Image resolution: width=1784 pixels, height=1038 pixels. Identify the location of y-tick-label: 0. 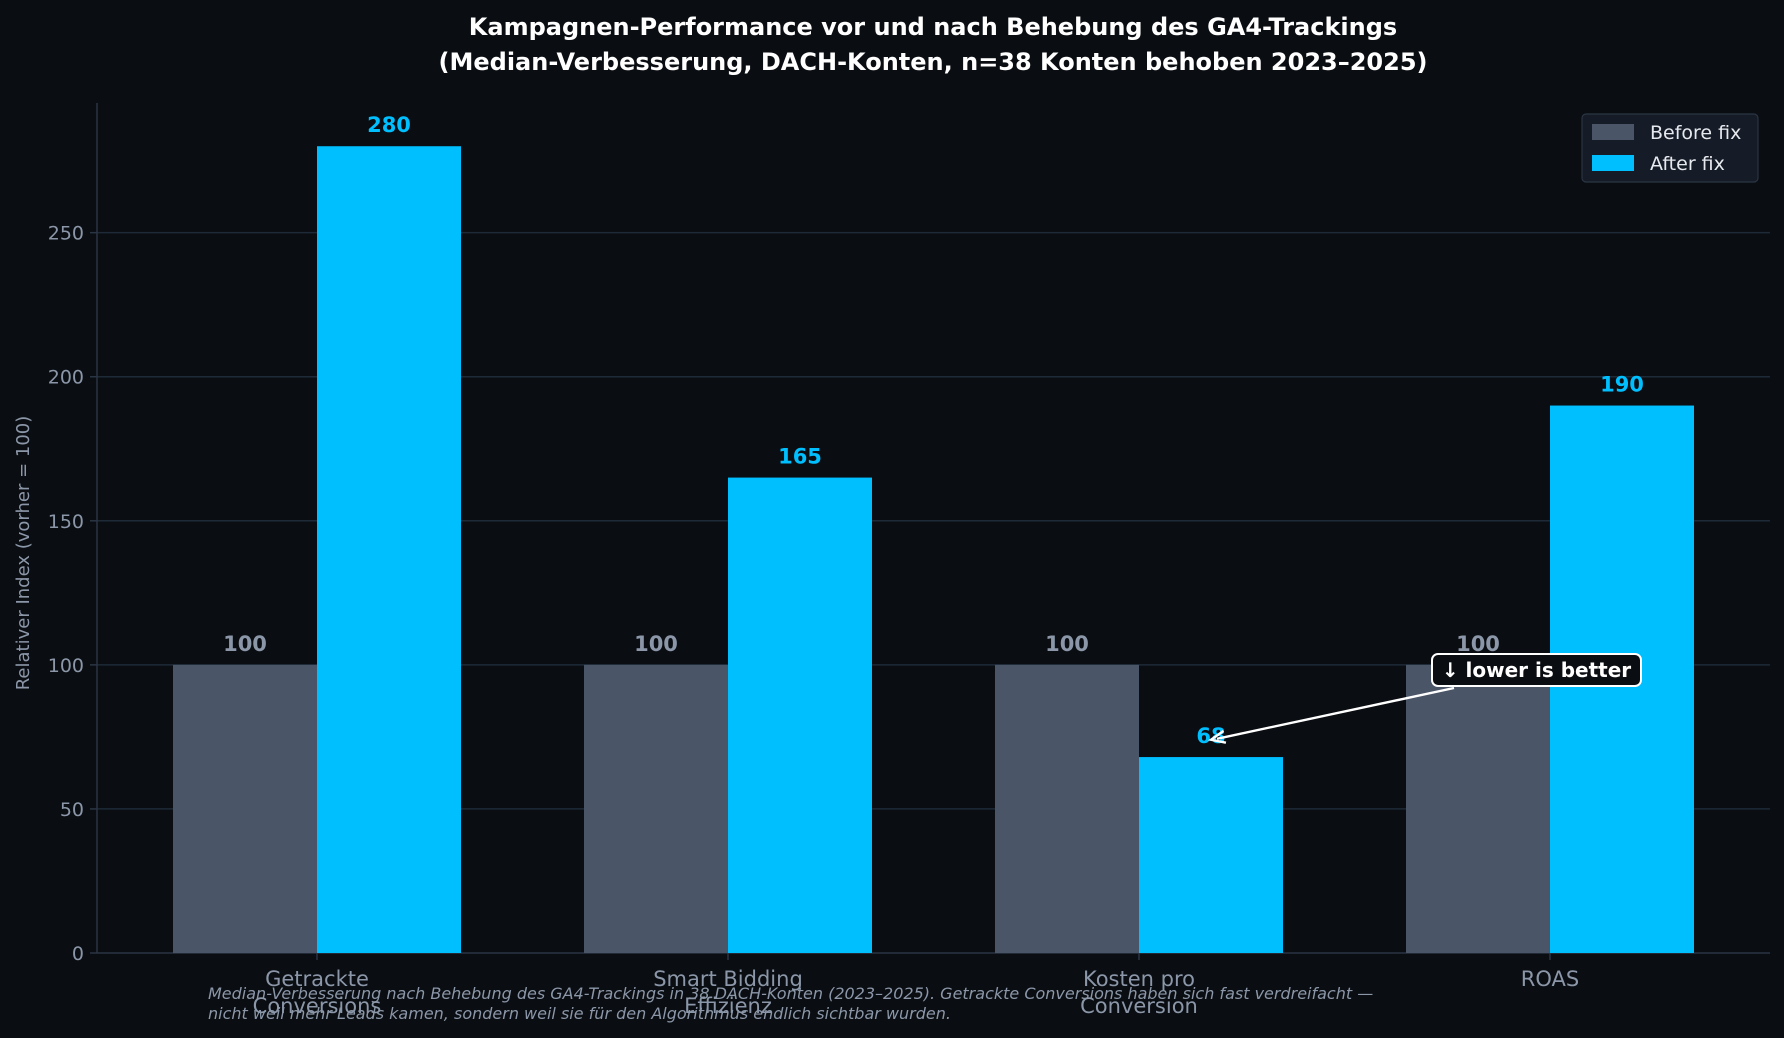
(78, 954).